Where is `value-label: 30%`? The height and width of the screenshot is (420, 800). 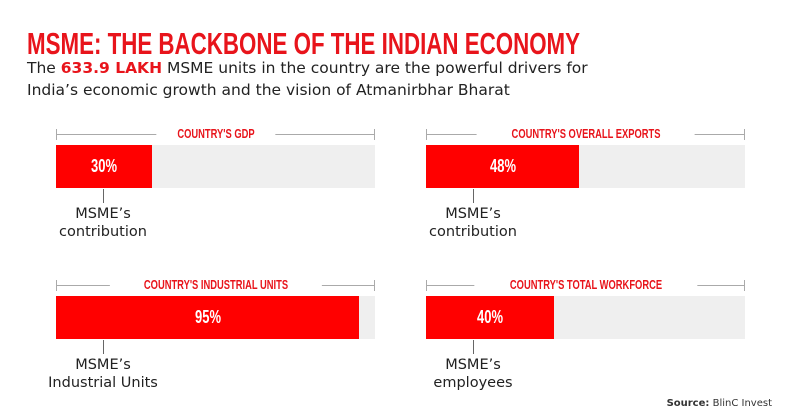
value-label: 30% is located at coordinates (103, 166).